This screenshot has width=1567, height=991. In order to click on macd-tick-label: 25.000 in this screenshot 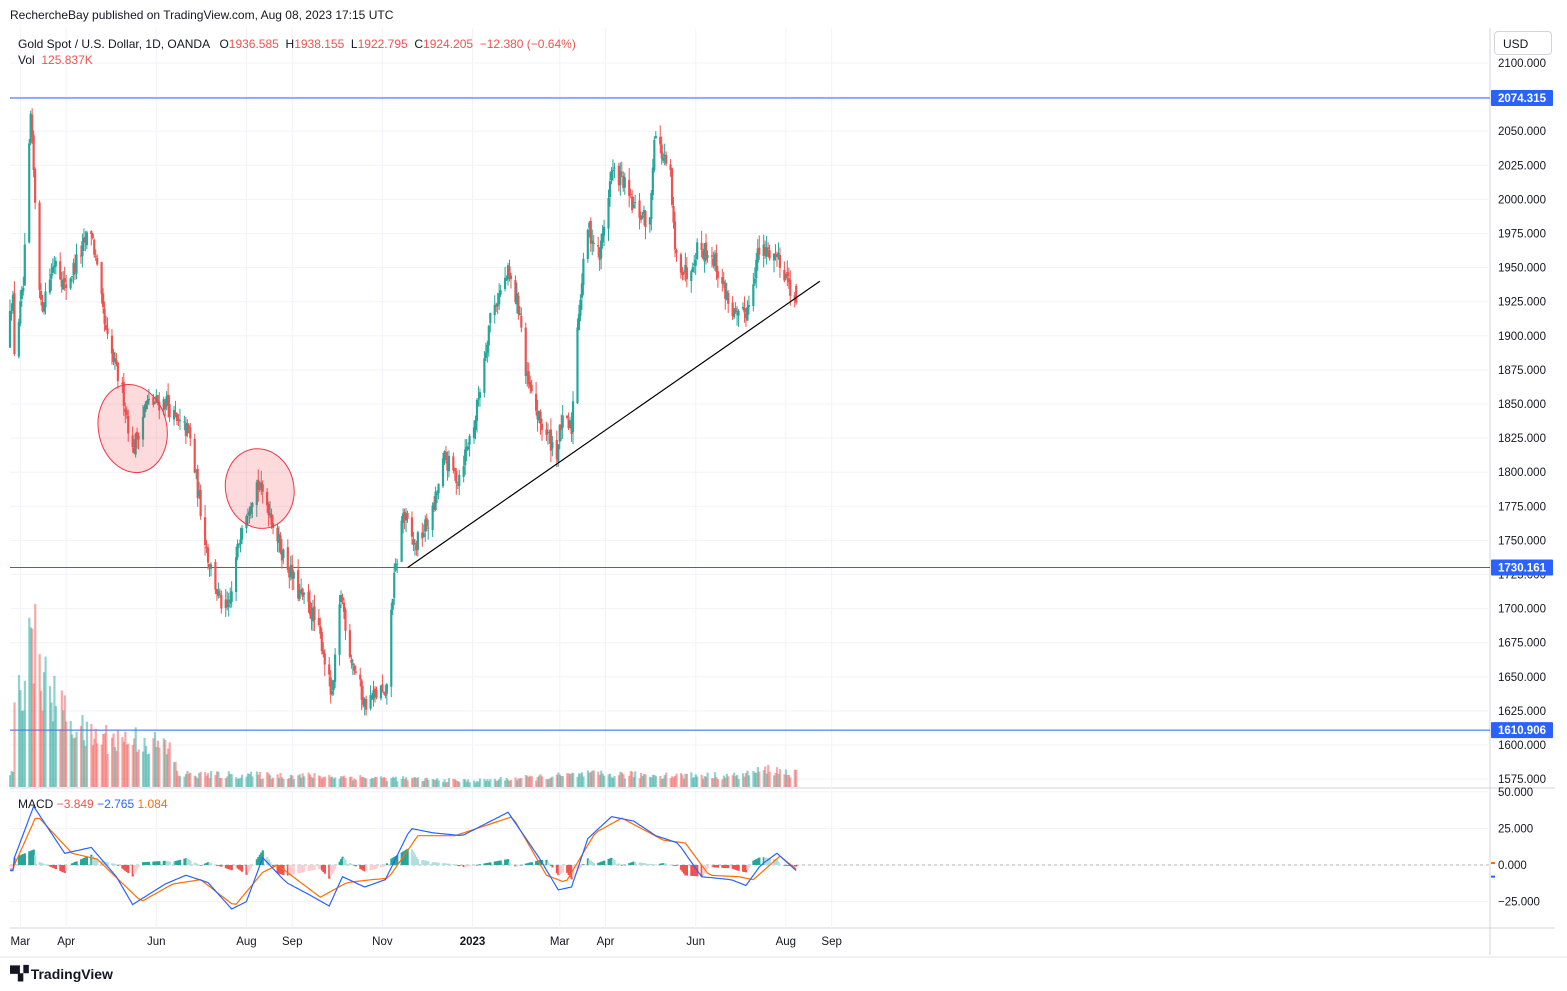, I will do `click(1515, 829)`.